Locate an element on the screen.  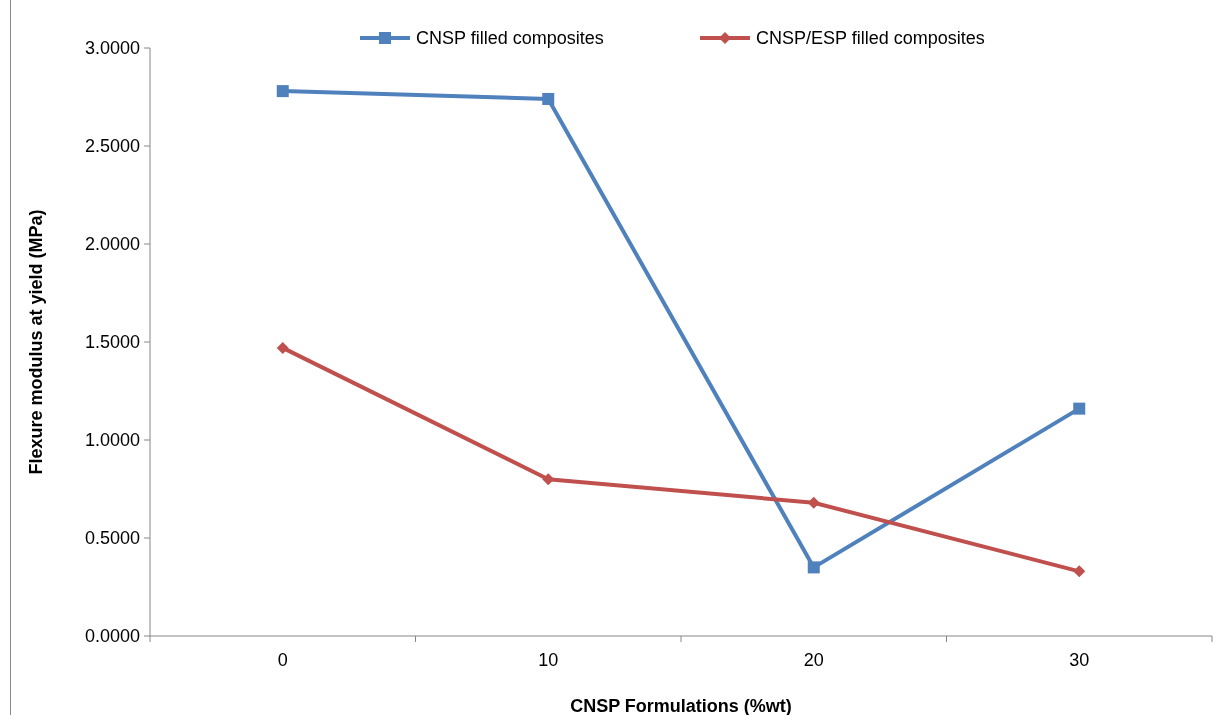
y-tick-label: 0.0000 is located at coordinates (112, 636).